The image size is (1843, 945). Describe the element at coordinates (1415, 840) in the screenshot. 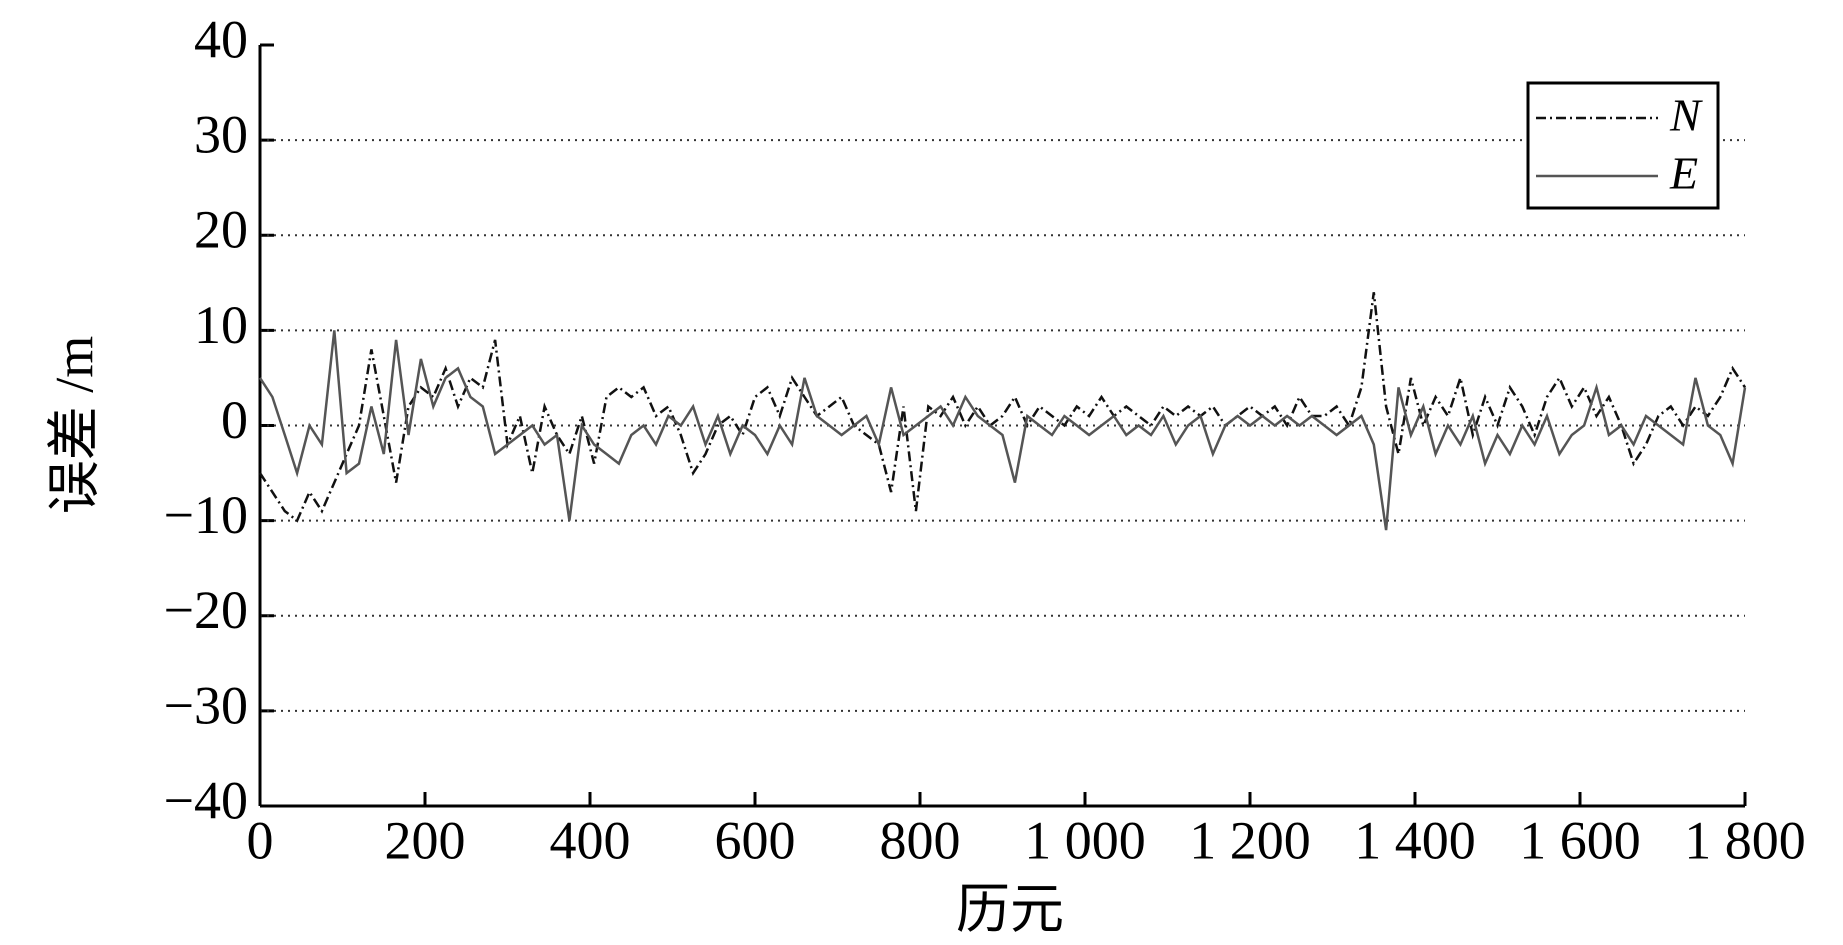

I see `x-tick-label: 1 400` at that location.